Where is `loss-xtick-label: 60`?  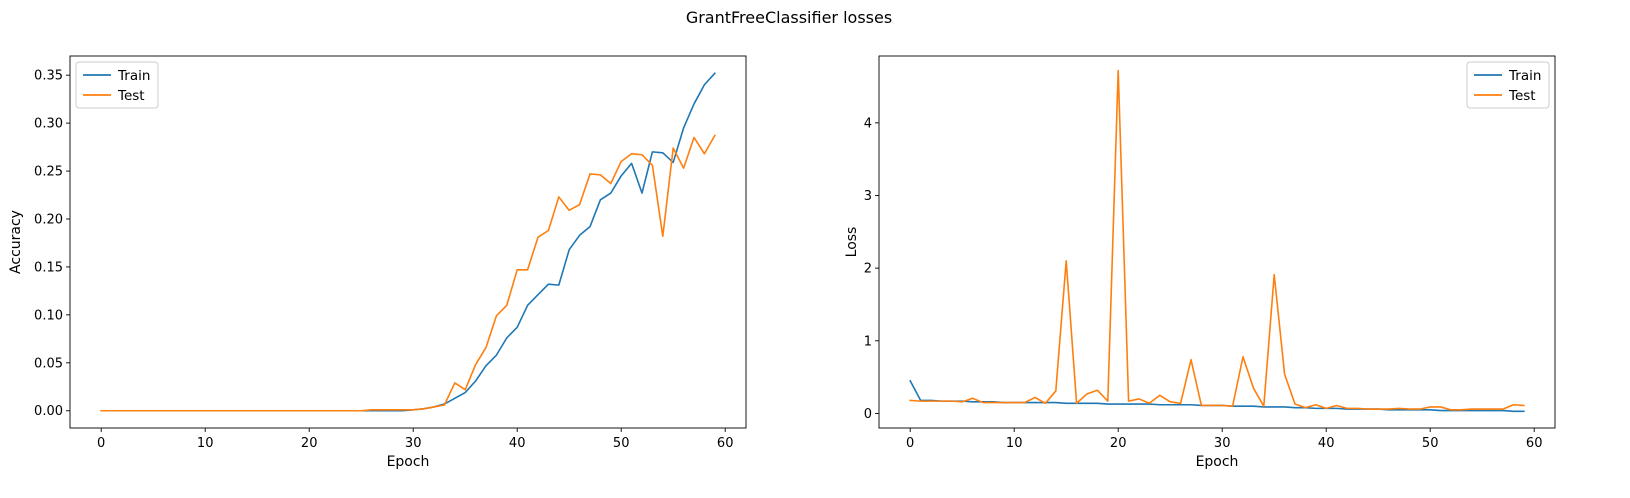
loss-xtick-label: 60 is located at coordinates (1534, 443).